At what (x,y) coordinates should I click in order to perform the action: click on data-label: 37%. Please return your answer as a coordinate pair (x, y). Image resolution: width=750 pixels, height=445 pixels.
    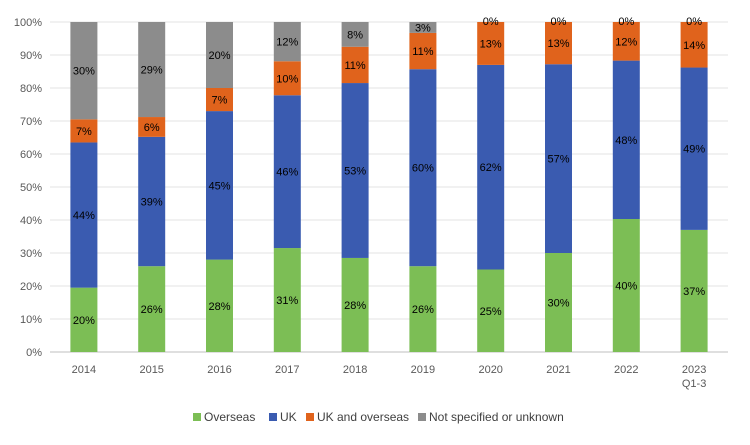
    Looking at the image, I should click on (694, 292).